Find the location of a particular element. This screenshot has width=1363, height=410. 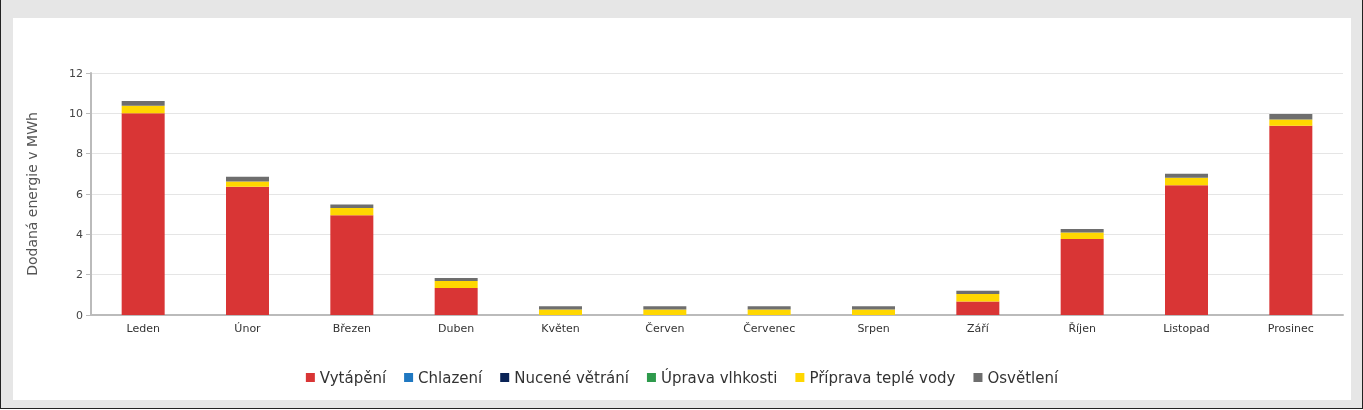

x-tick-label: Červen is located at coordinates (665, 328).